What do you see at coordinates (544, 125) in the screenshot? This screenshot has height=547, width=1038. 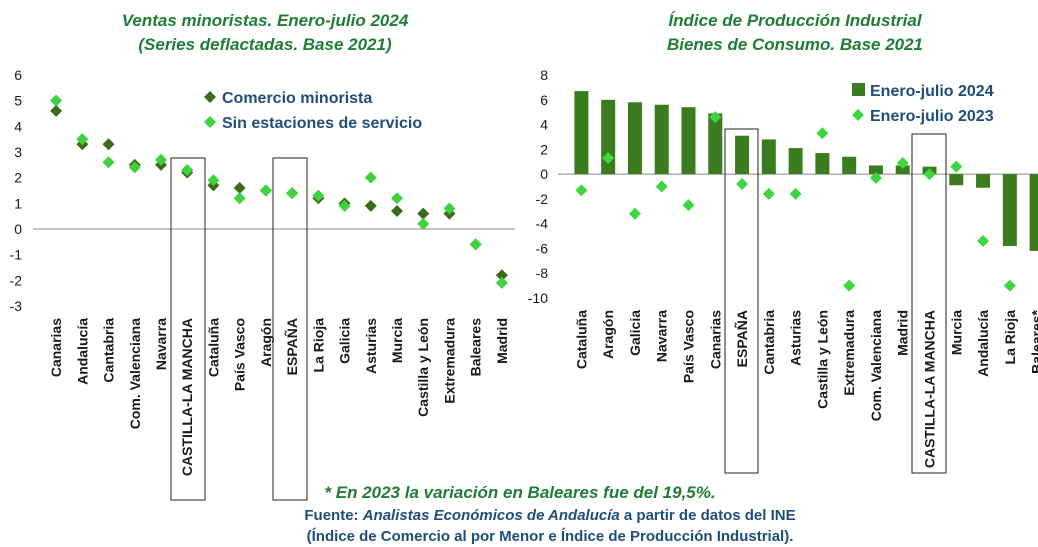 I see `y-tick-label: 4` at bounding box center [544, 125].